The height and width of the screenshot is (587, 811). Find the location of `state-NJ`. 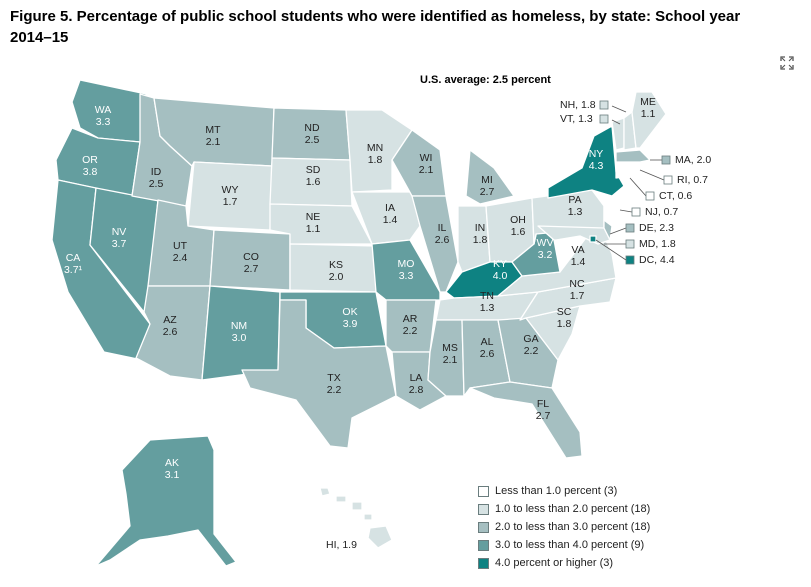

state-NJ is located at coordinates (612, 211).